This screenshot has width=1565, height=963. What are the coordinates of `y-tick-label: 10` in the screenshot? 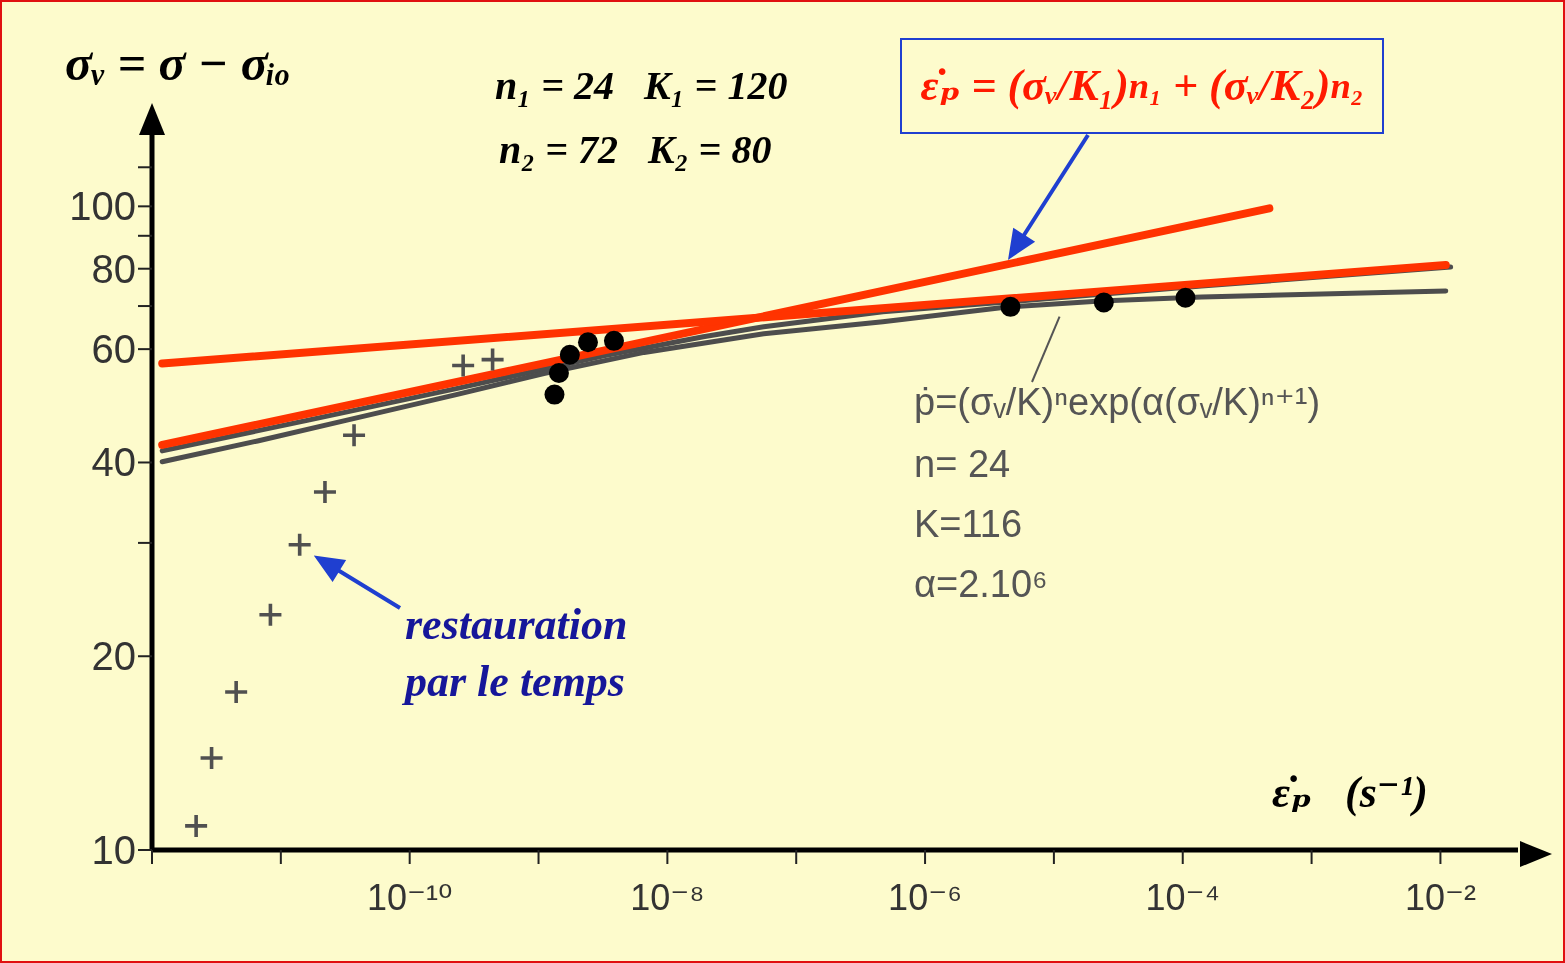 It's located at (113, 850).